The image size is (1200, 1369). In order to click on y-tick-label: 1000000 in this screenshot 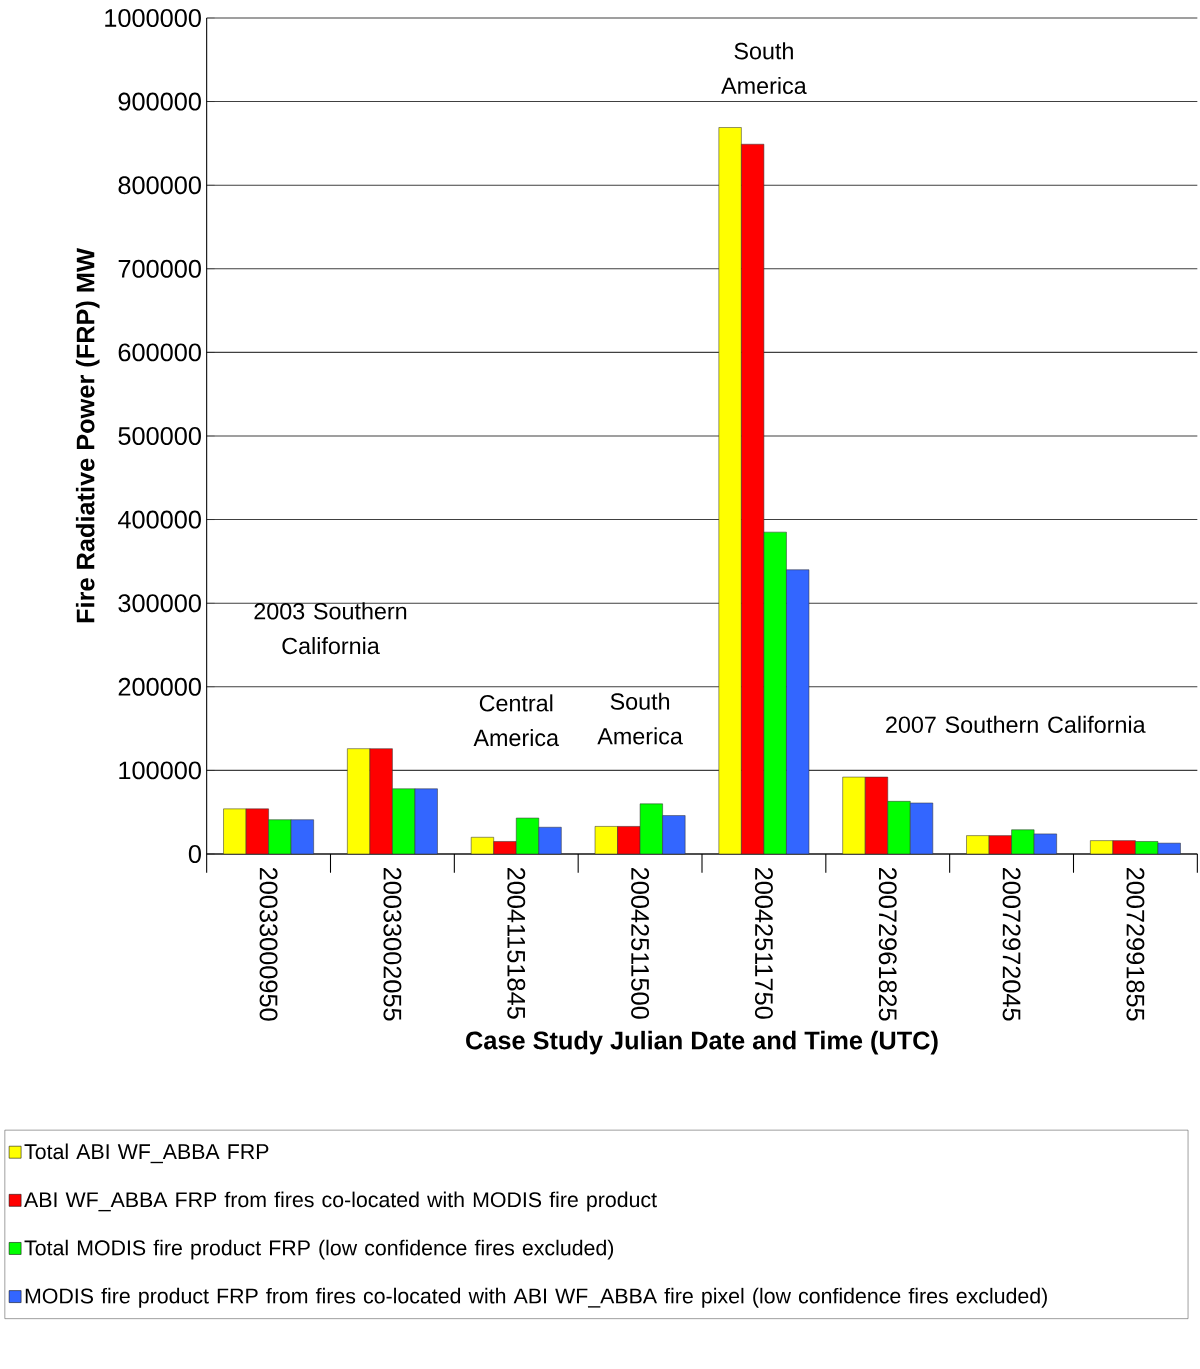, I will do `click(153, 18)`.